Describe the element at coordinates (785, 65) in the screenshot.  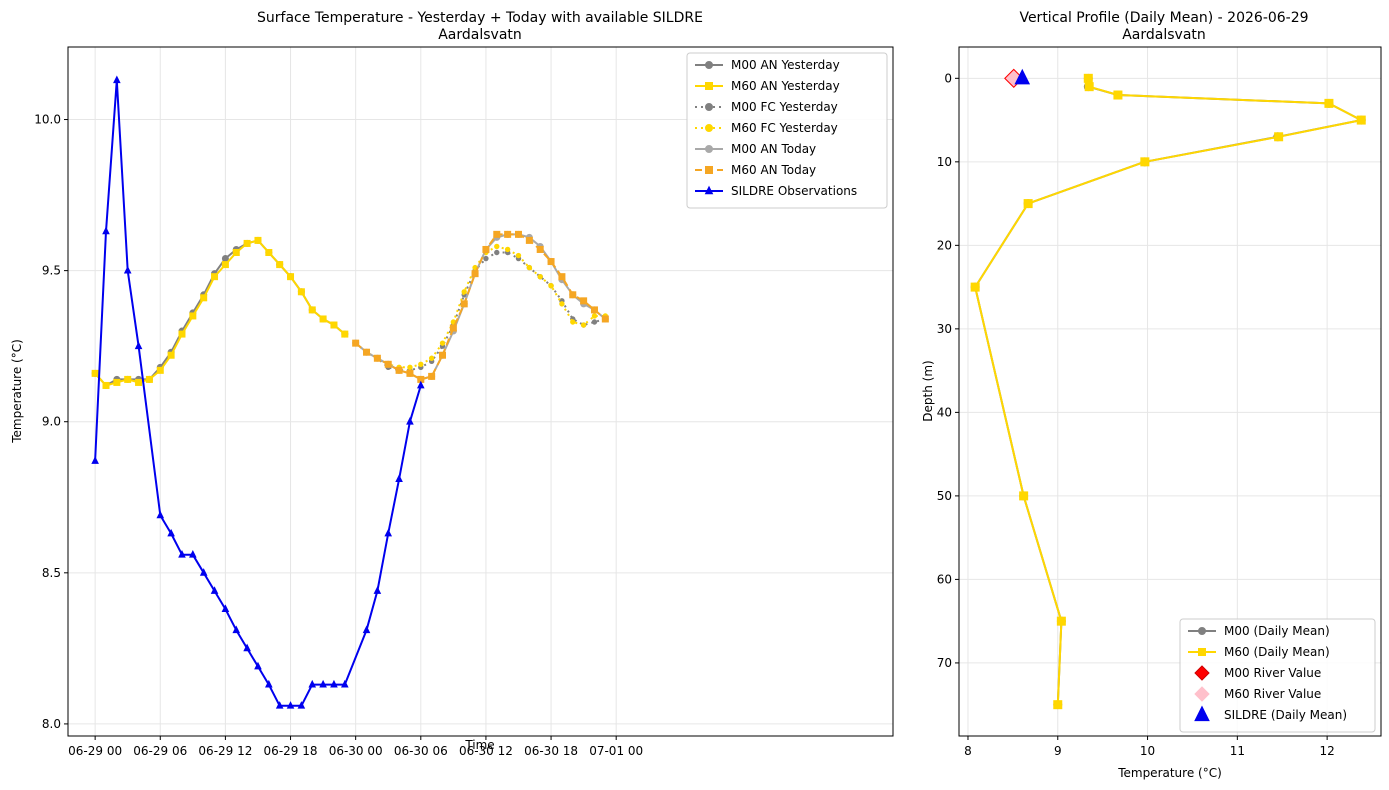
I see `legend-label: M00 AN Yesterday` at that location.